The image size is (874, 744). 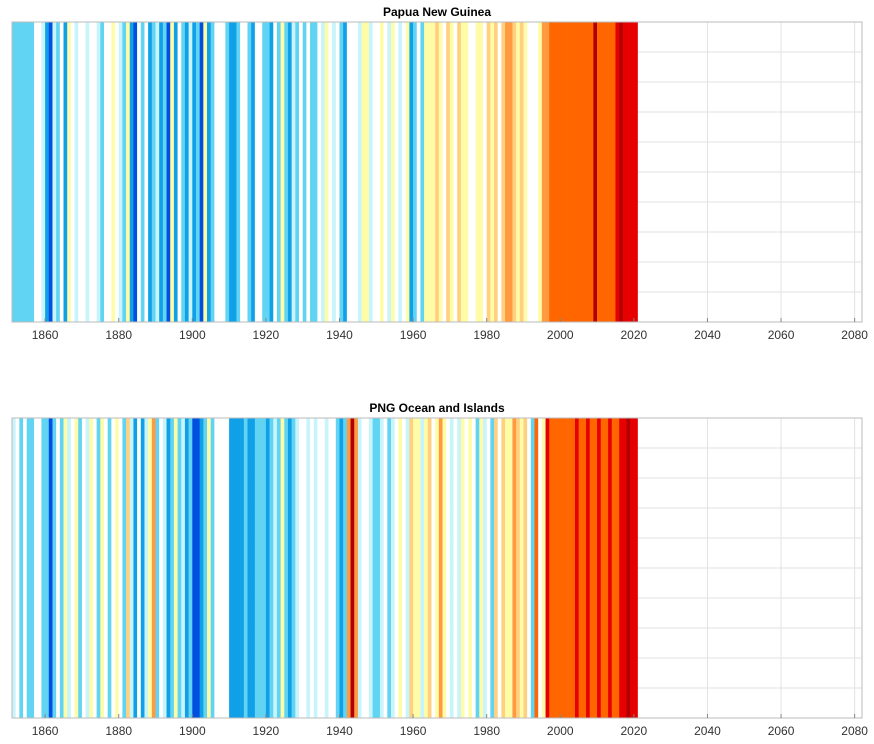 I want to click on x-tick-label: 1940, so click(x=339, y=731).